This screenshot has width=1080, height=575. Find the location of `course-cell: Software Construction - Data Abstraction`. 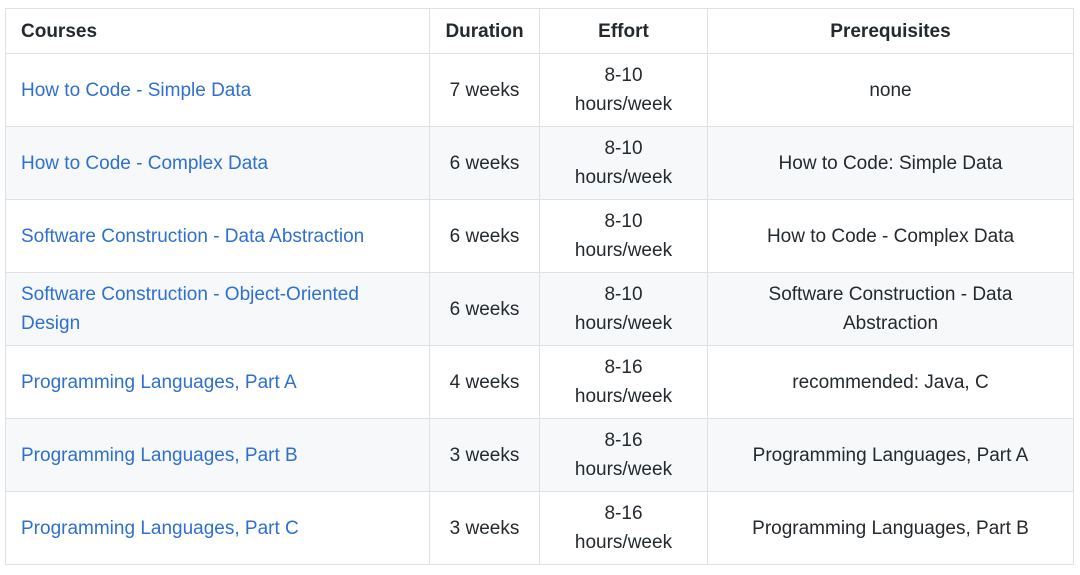

course-cell: Software Construction - Data Abstraction is located at coordinates (217, 236).